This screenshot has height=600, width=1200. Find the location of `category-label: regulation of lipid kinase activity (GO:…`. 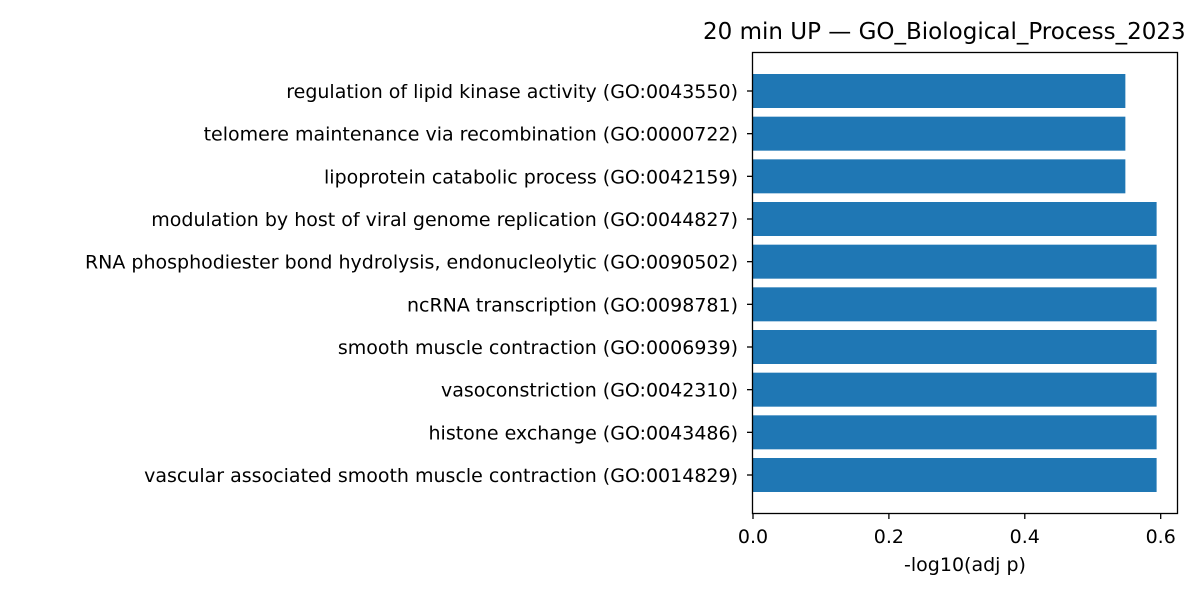

category-label: regulation of lipid kinase activity (GO:… is located at coordinates (512, 92).